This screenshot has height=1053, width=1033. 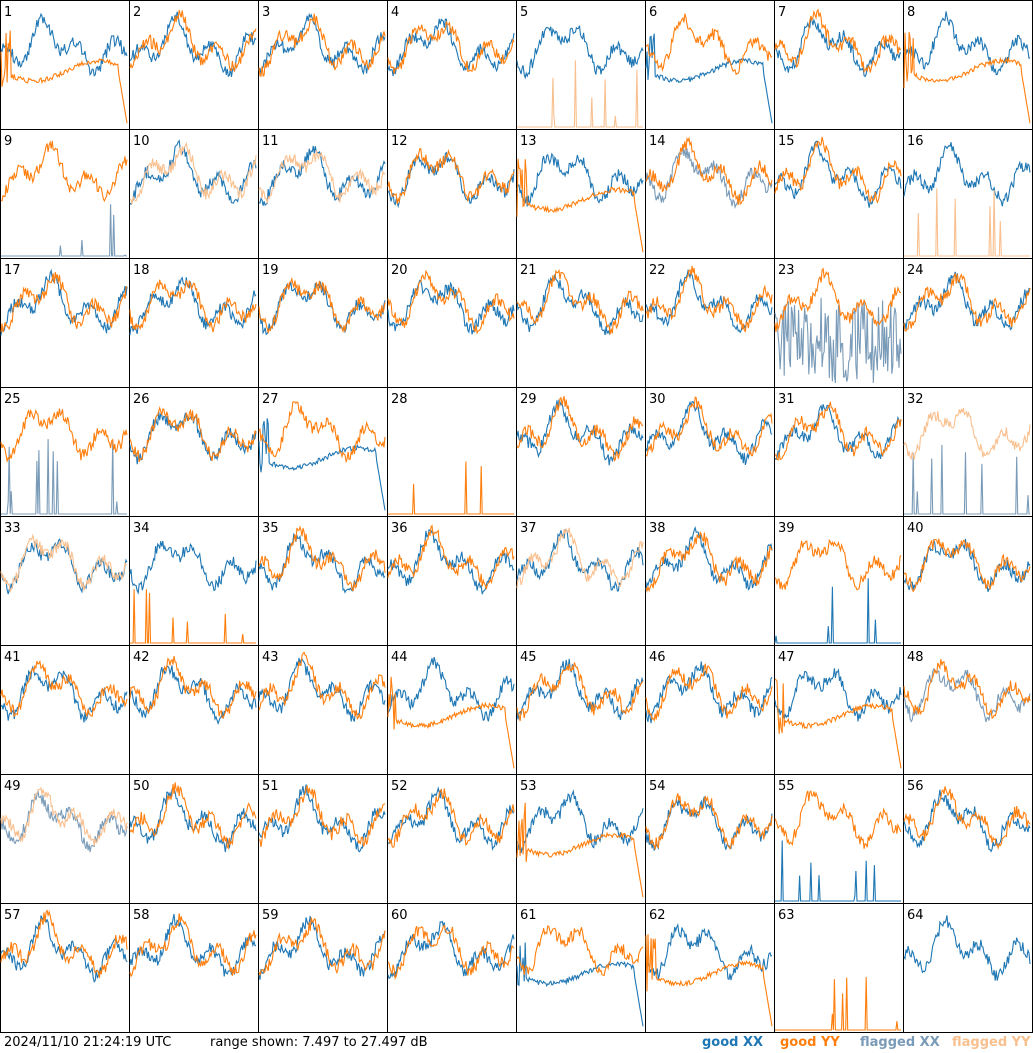 I want to click on antenna-number-label: 34, so click(x=141, y=528).